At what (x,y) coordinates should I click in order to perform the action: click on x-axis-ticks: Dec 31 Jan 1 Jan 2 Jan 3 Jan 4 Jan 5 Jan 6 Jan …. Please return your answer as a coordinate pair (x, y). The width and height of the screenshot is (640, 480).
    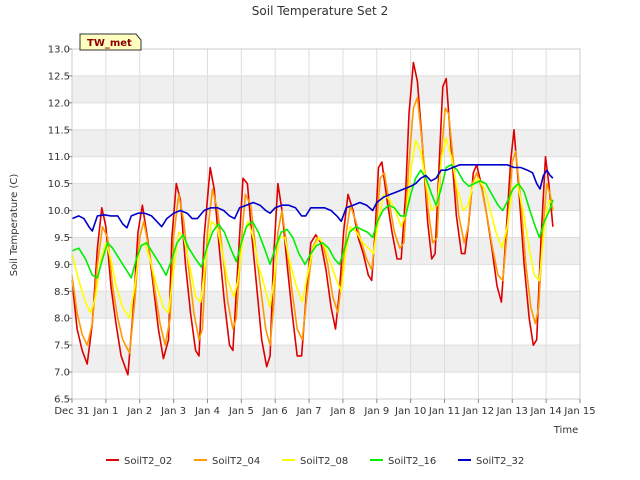
    Looking at the image, I should click on (325, 408).